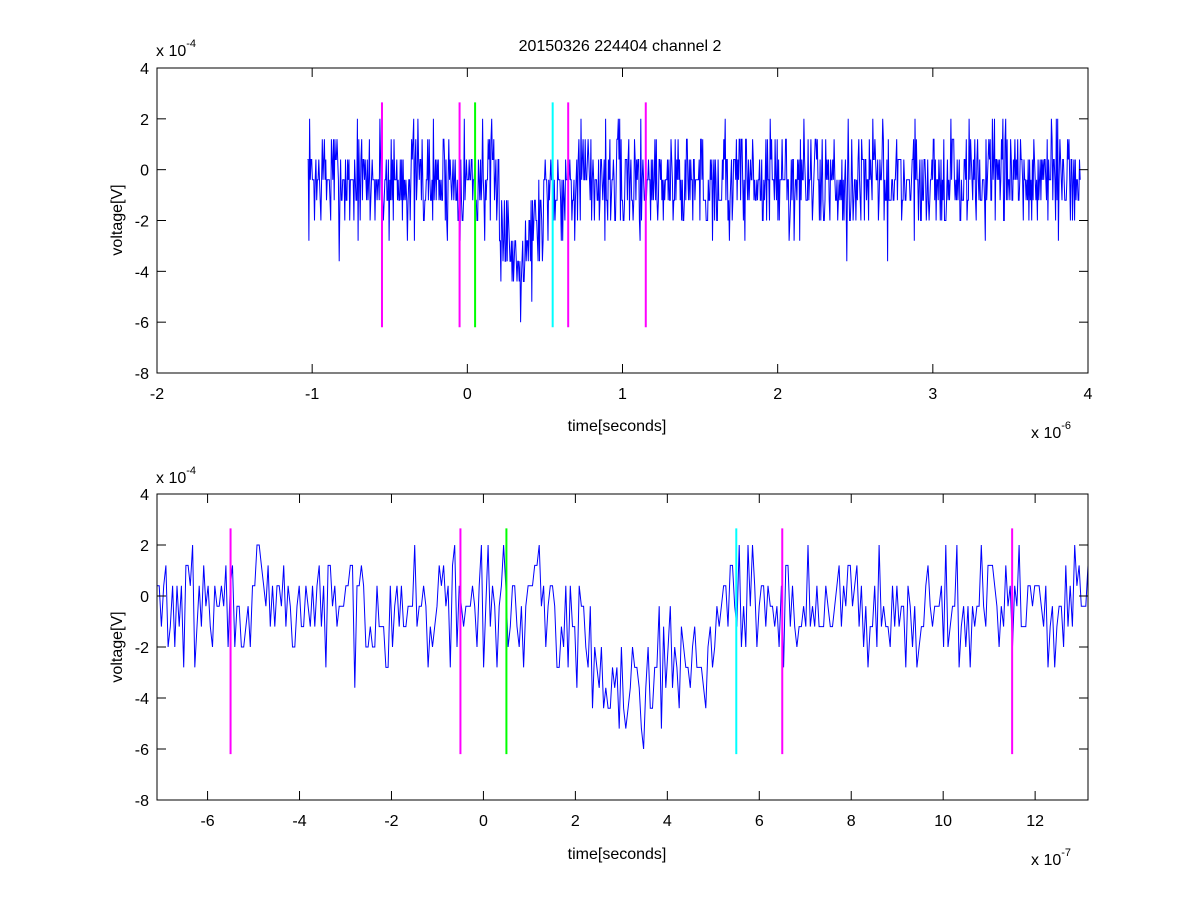  I want to click on bottom-y-tick-label: 4, so click(144, 495).